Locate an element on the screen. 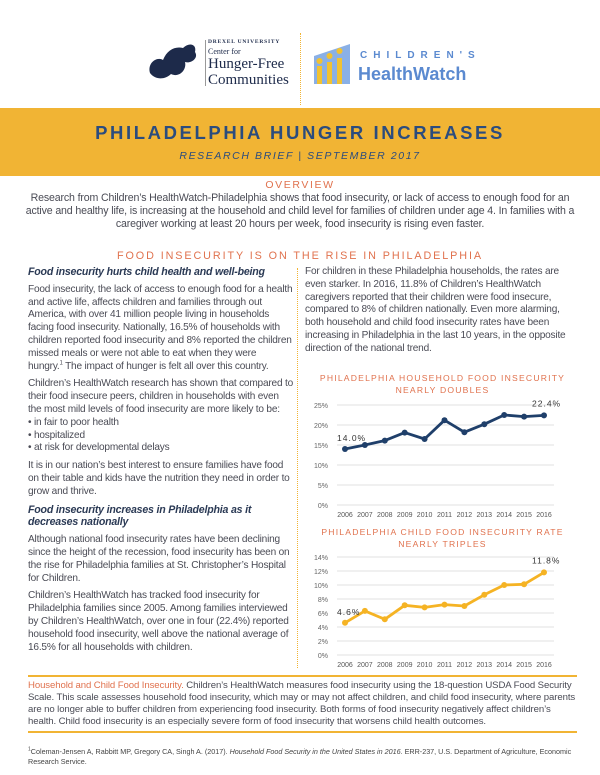 Image resolution: width=600 pixels, height=775 pixels. data-label: 14.0% is located at coordinates (351, 438).